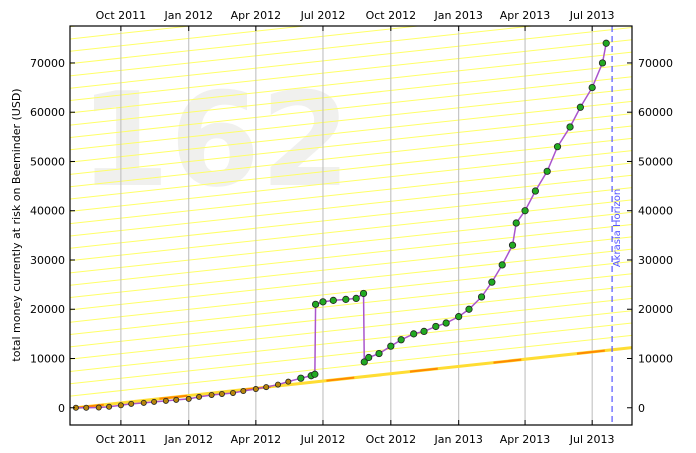 This screenshot has height=453, width=696. Describe the element at coordinates (525, 439) in the screenshot. I see `x-tick-label: Apr 2013` at that location.